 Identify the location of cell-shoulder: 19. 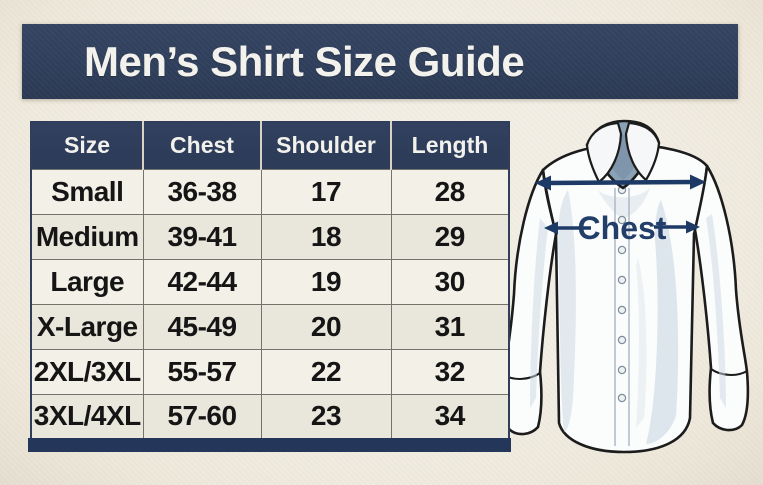
(326, 281).